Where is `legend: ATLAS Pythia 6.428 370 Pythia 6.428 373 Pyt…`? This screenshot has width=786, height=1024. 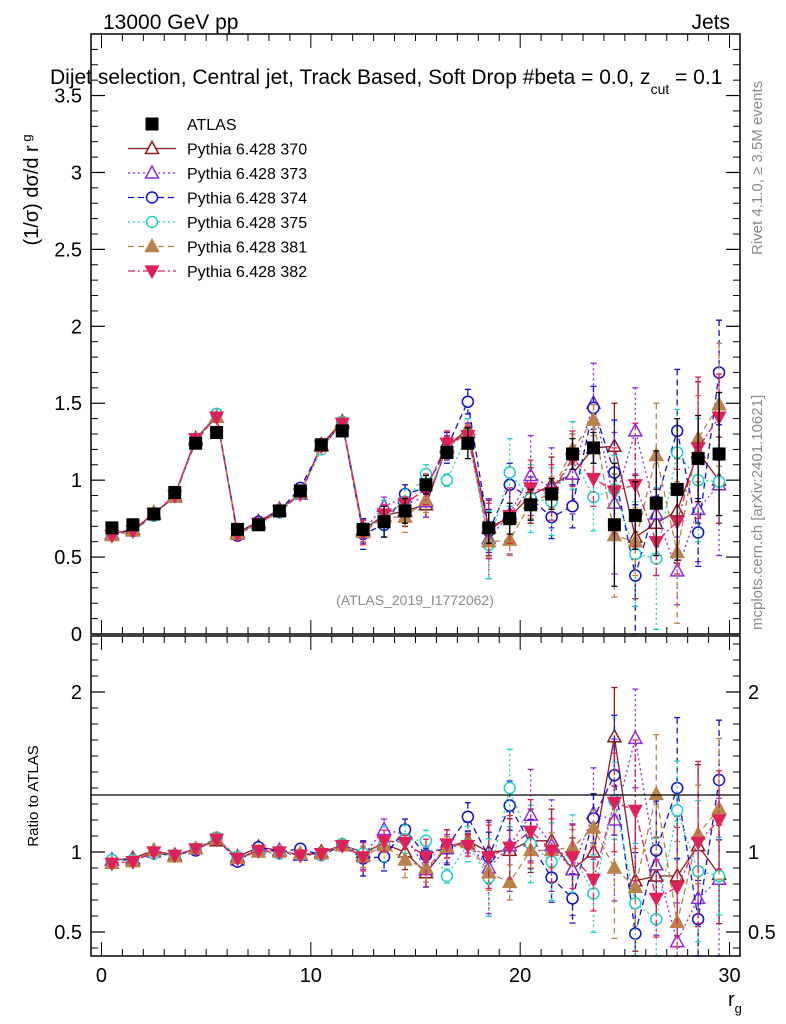 legend: ATLAS Pythia 6.428 370 Pythia 6.428 373 Pyt… is located at coordinates (217, 199).